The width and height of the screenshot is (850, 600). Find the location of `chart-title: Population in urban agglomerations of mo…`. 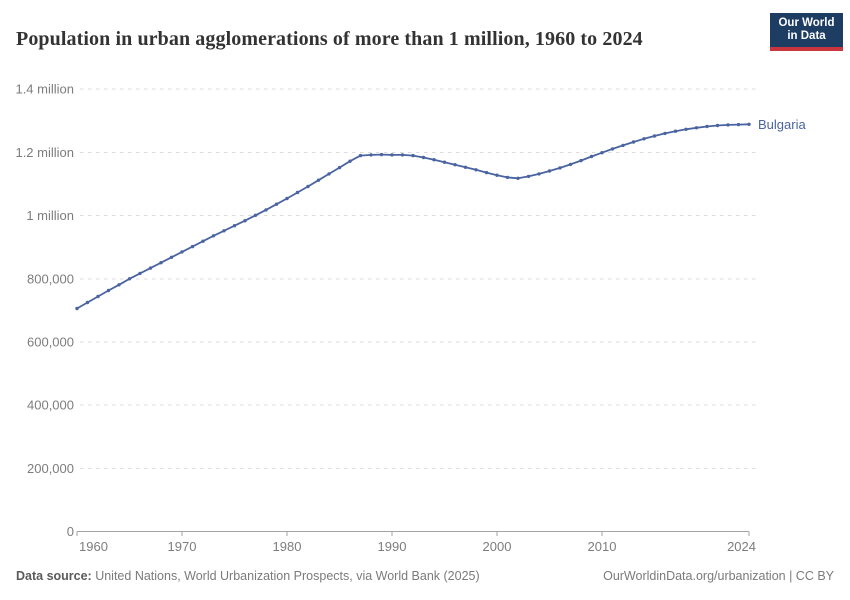

chart-title: Population in urban agglomerations of mo… is located at coordinates (329, 39).